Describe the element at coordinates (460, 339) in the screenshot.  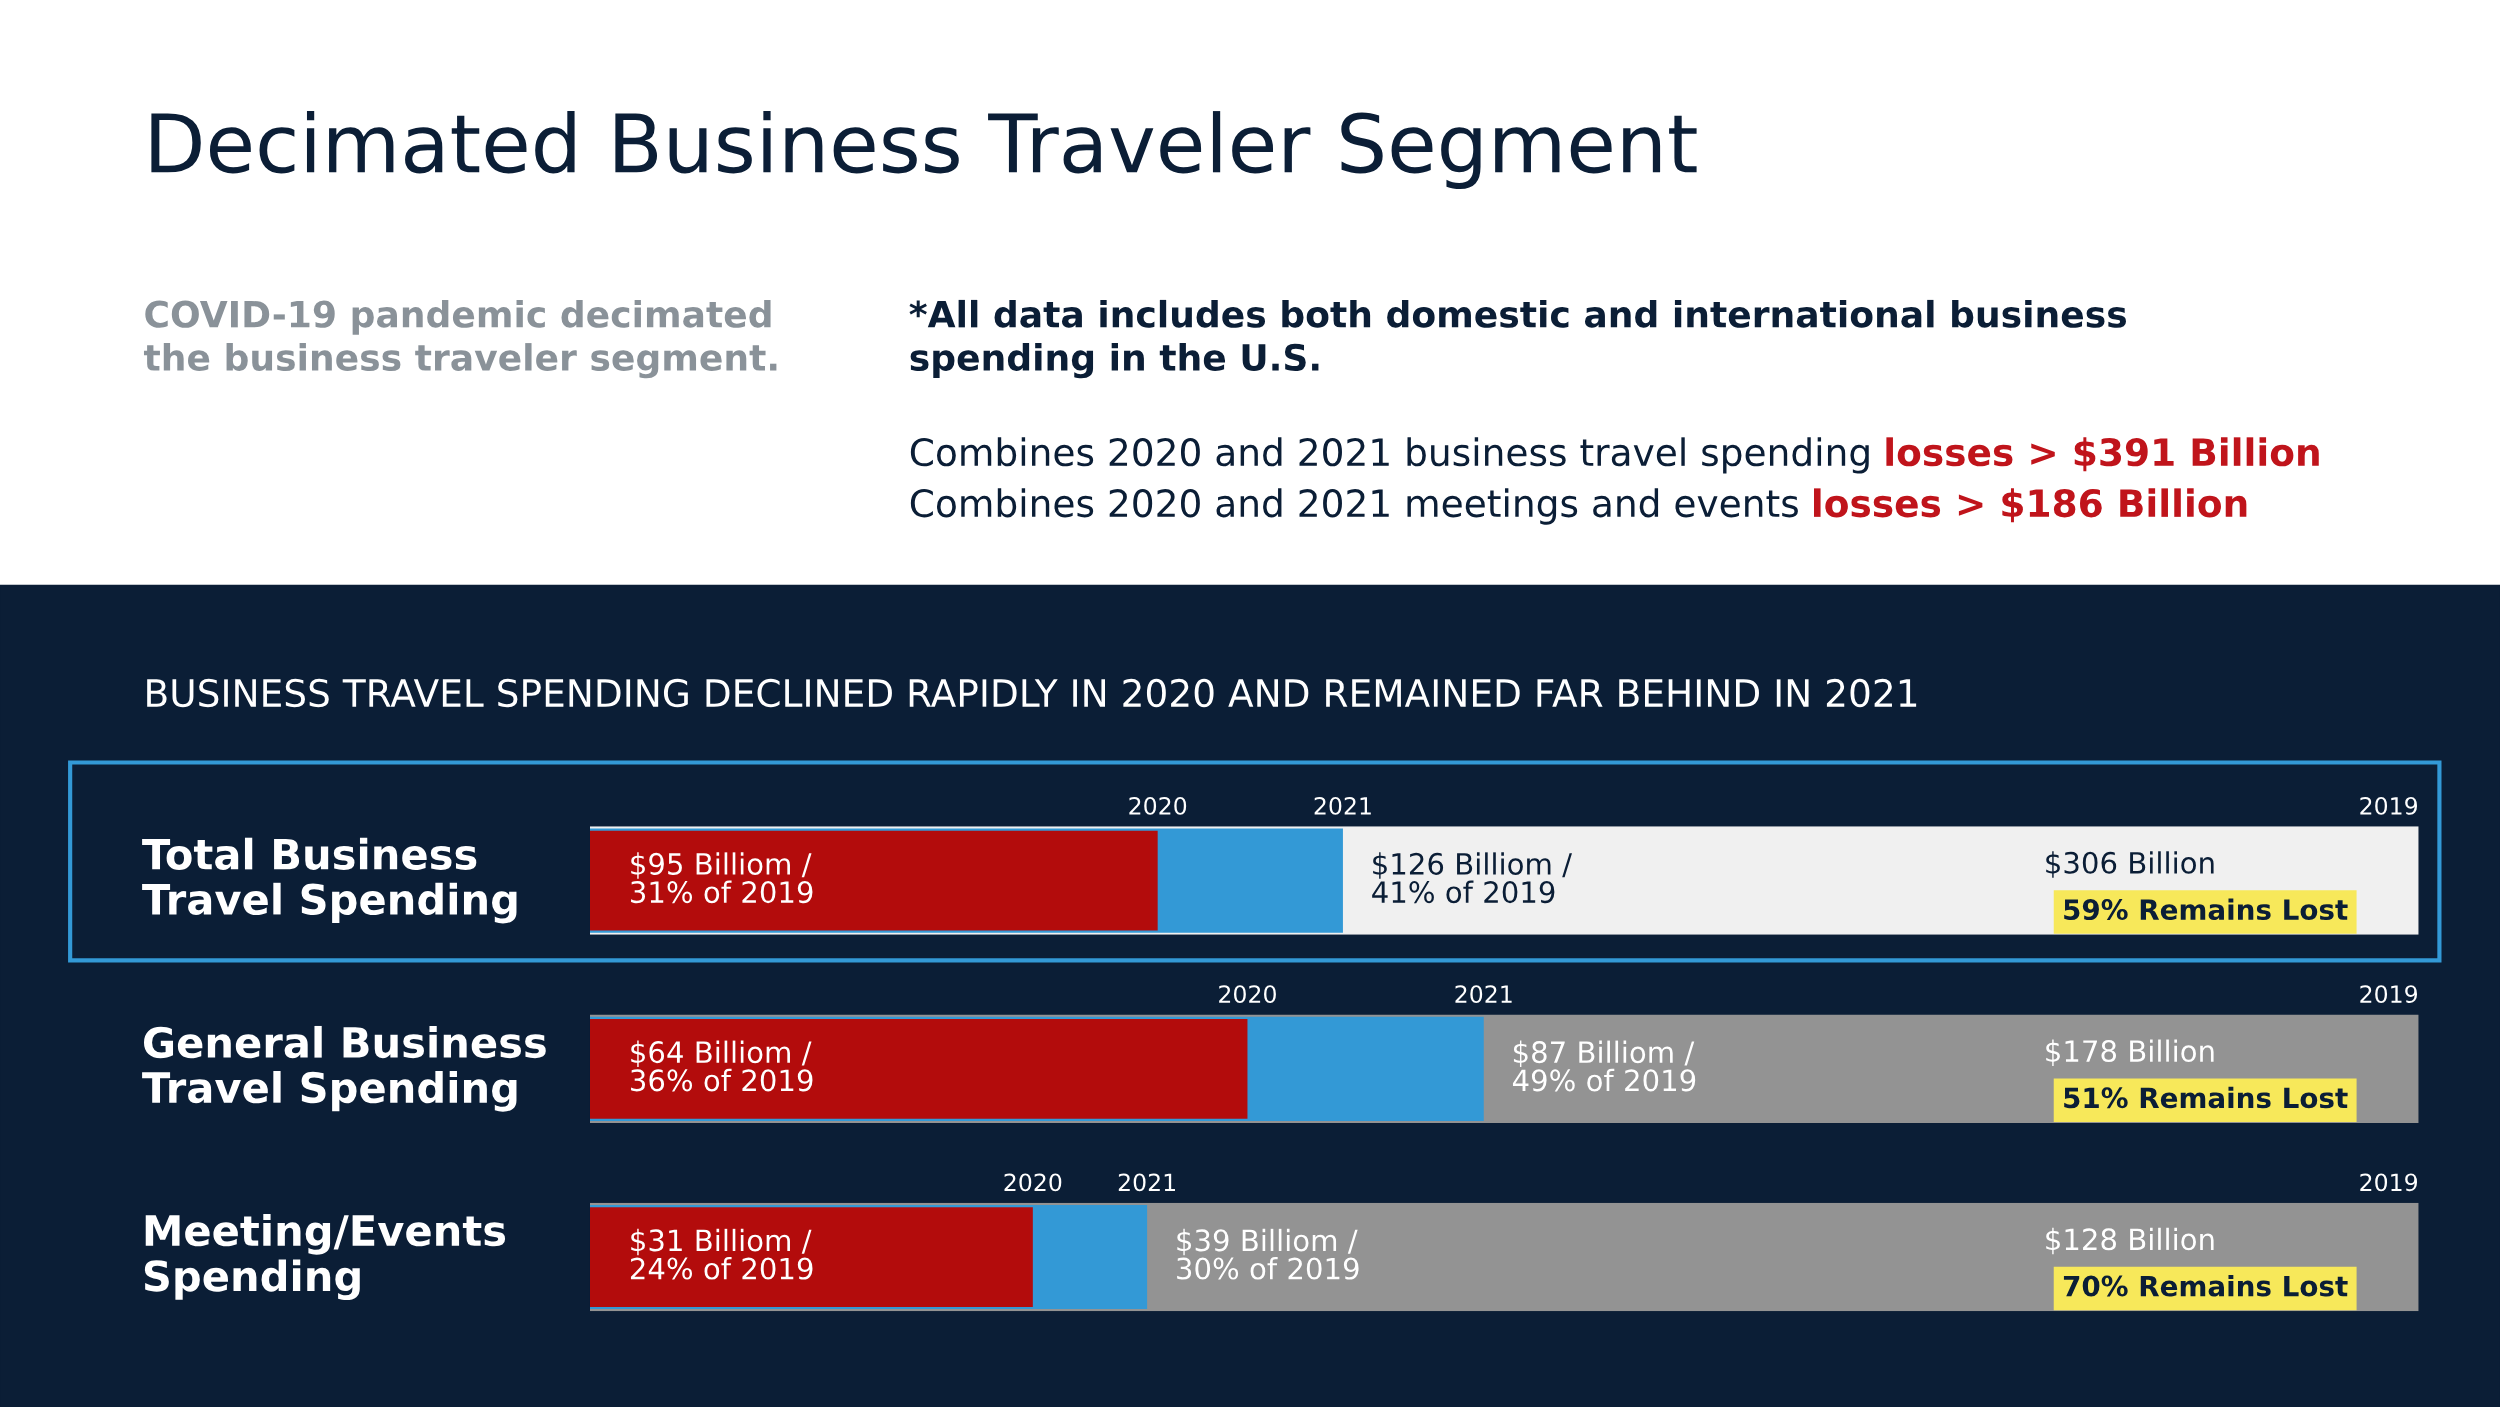
I see `text: COVID-19 pandemic decimated the business traveler segment.` at that location.